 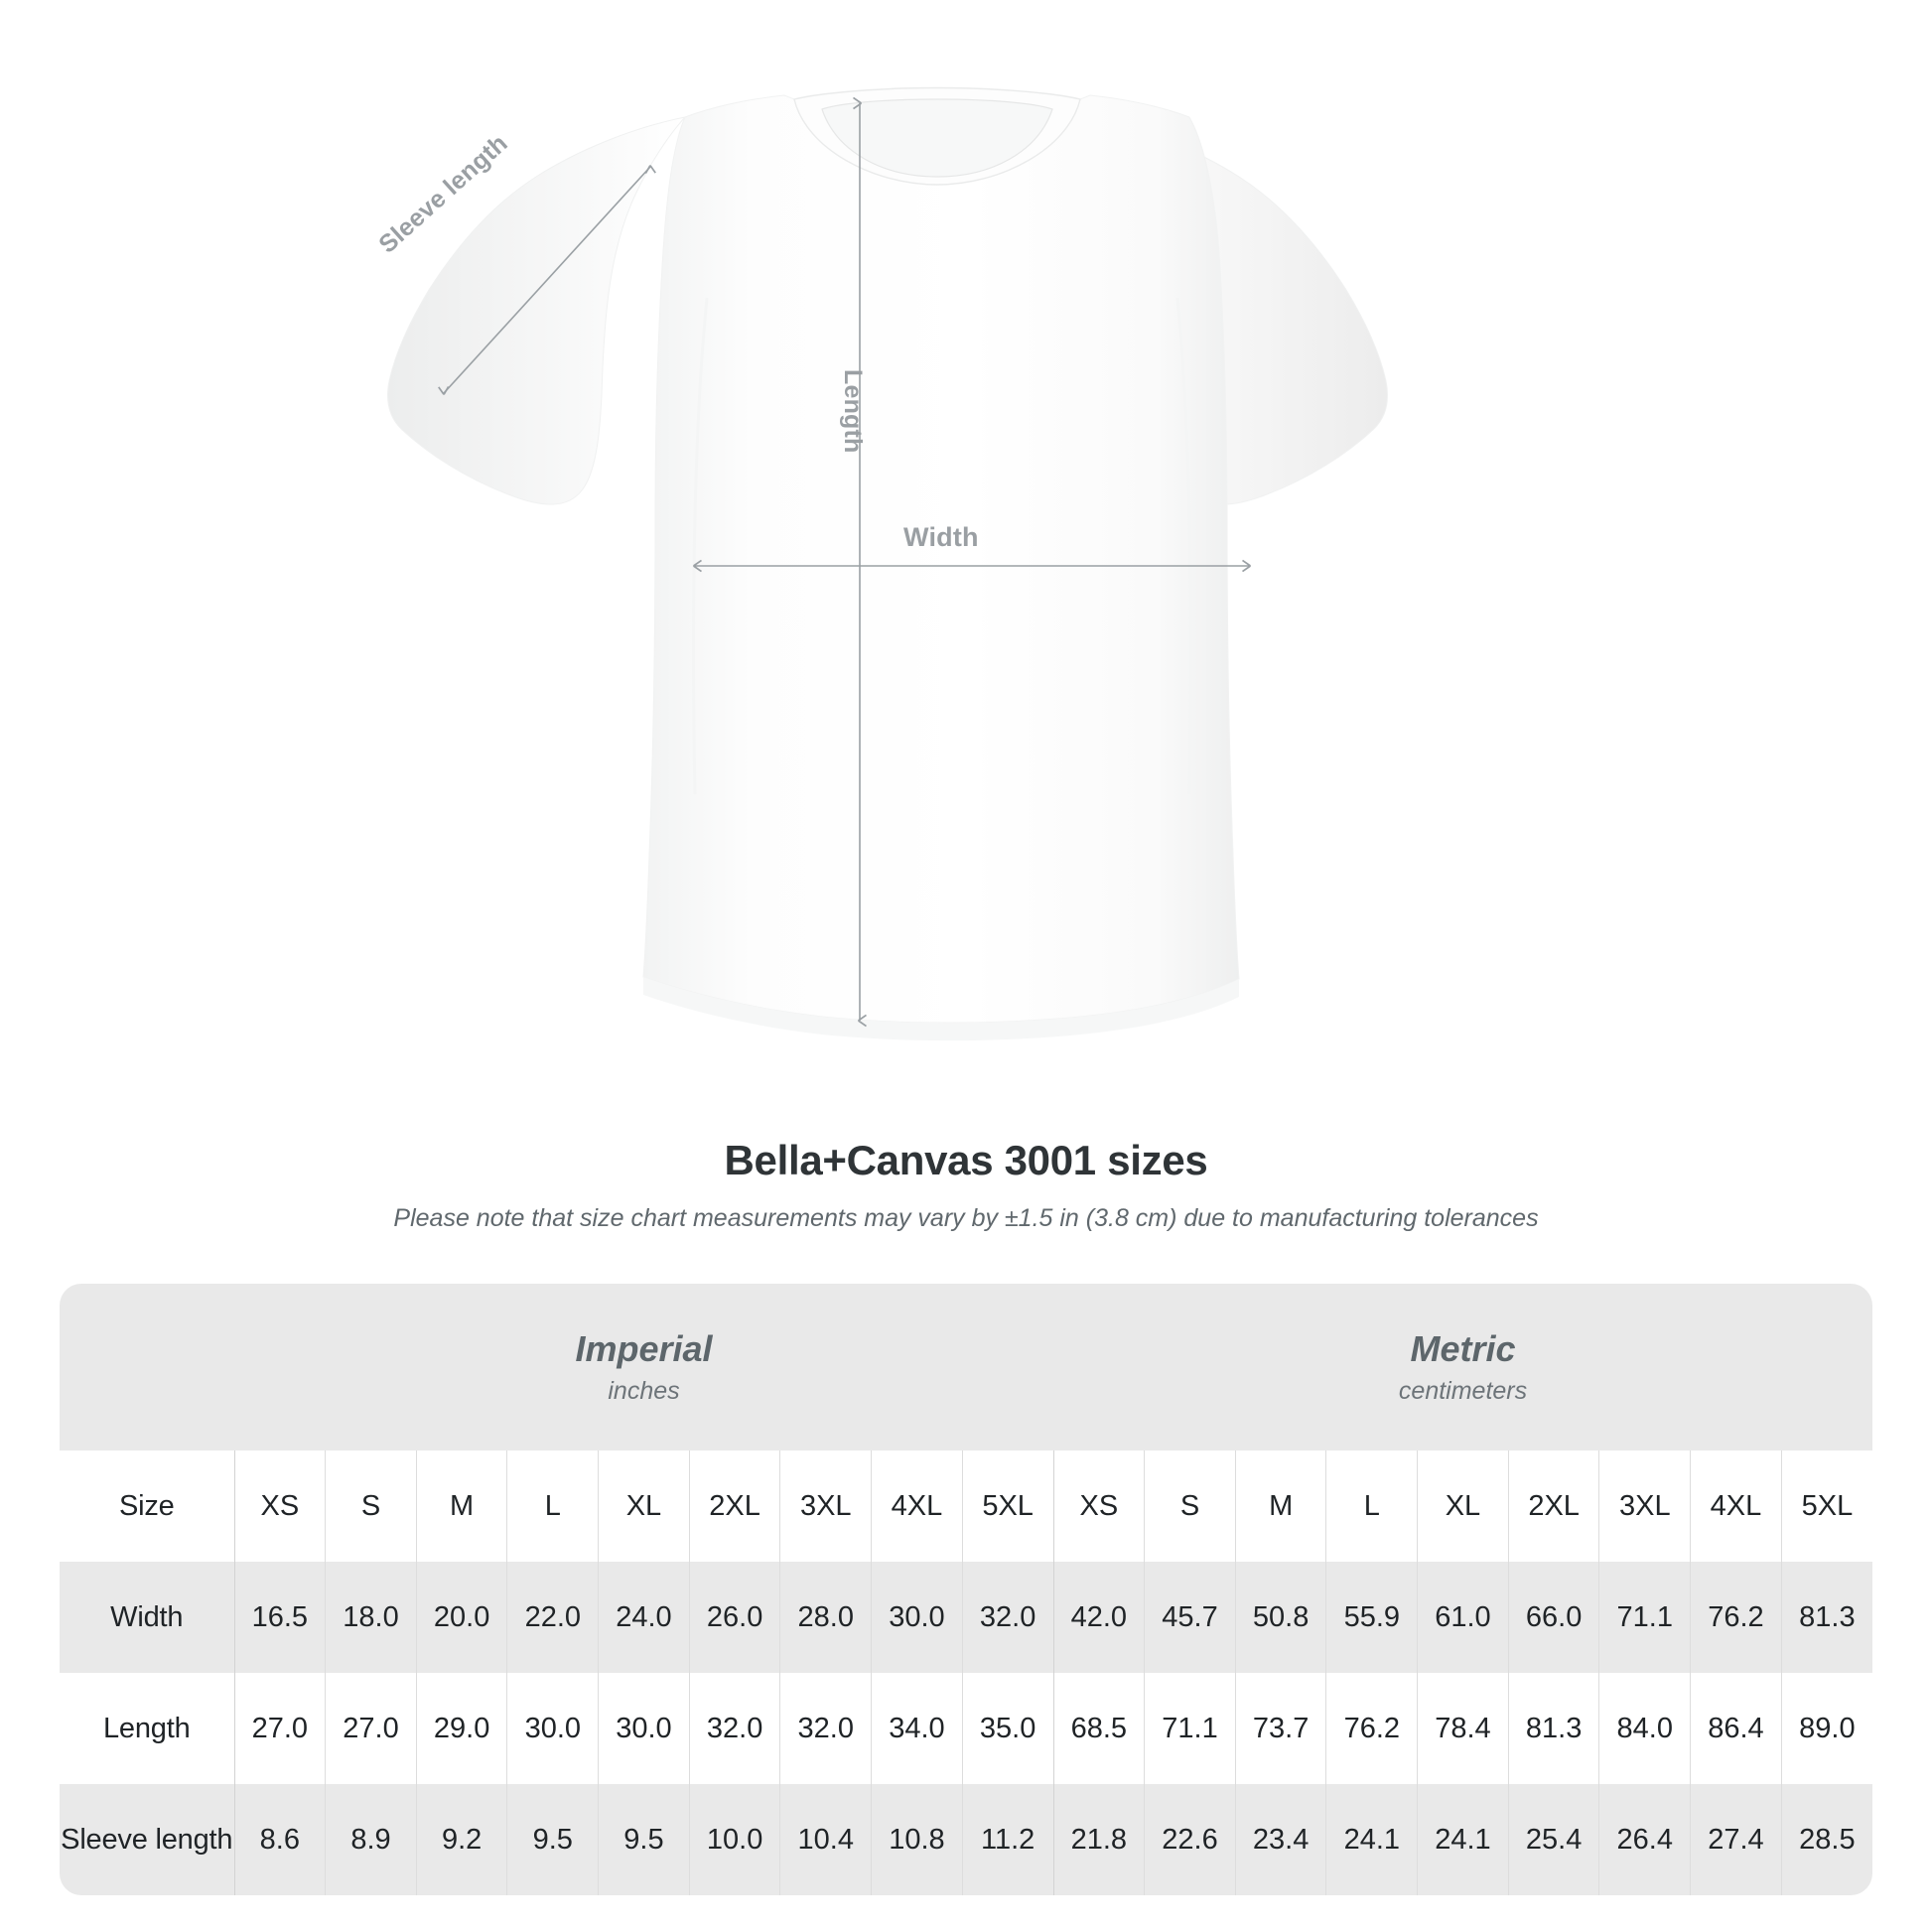 I want to click on measurement-cell: 20.0, so click(x=461, y=1618).